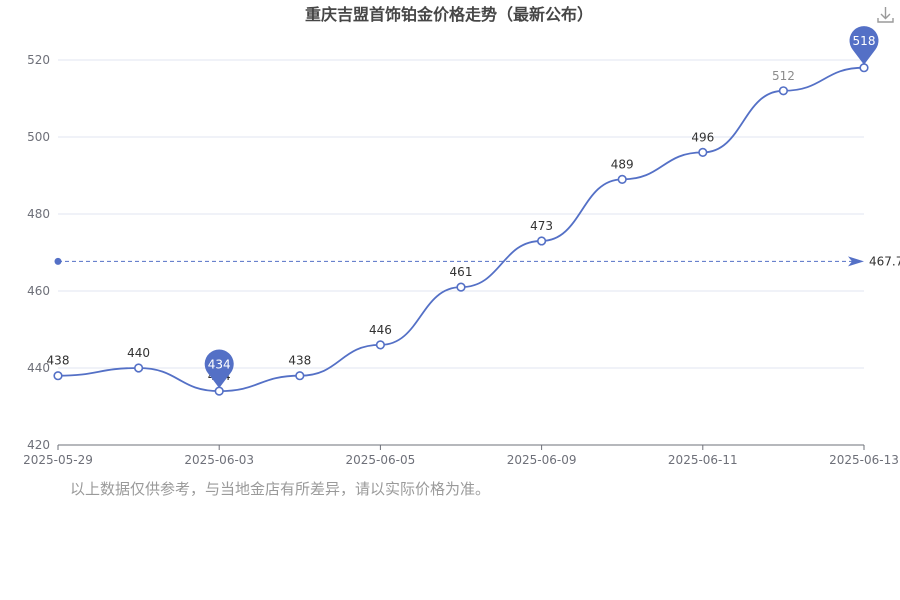 This screenshot has width=900, height=600. I want to click on y-tick-label: 420, so click(38, 445).